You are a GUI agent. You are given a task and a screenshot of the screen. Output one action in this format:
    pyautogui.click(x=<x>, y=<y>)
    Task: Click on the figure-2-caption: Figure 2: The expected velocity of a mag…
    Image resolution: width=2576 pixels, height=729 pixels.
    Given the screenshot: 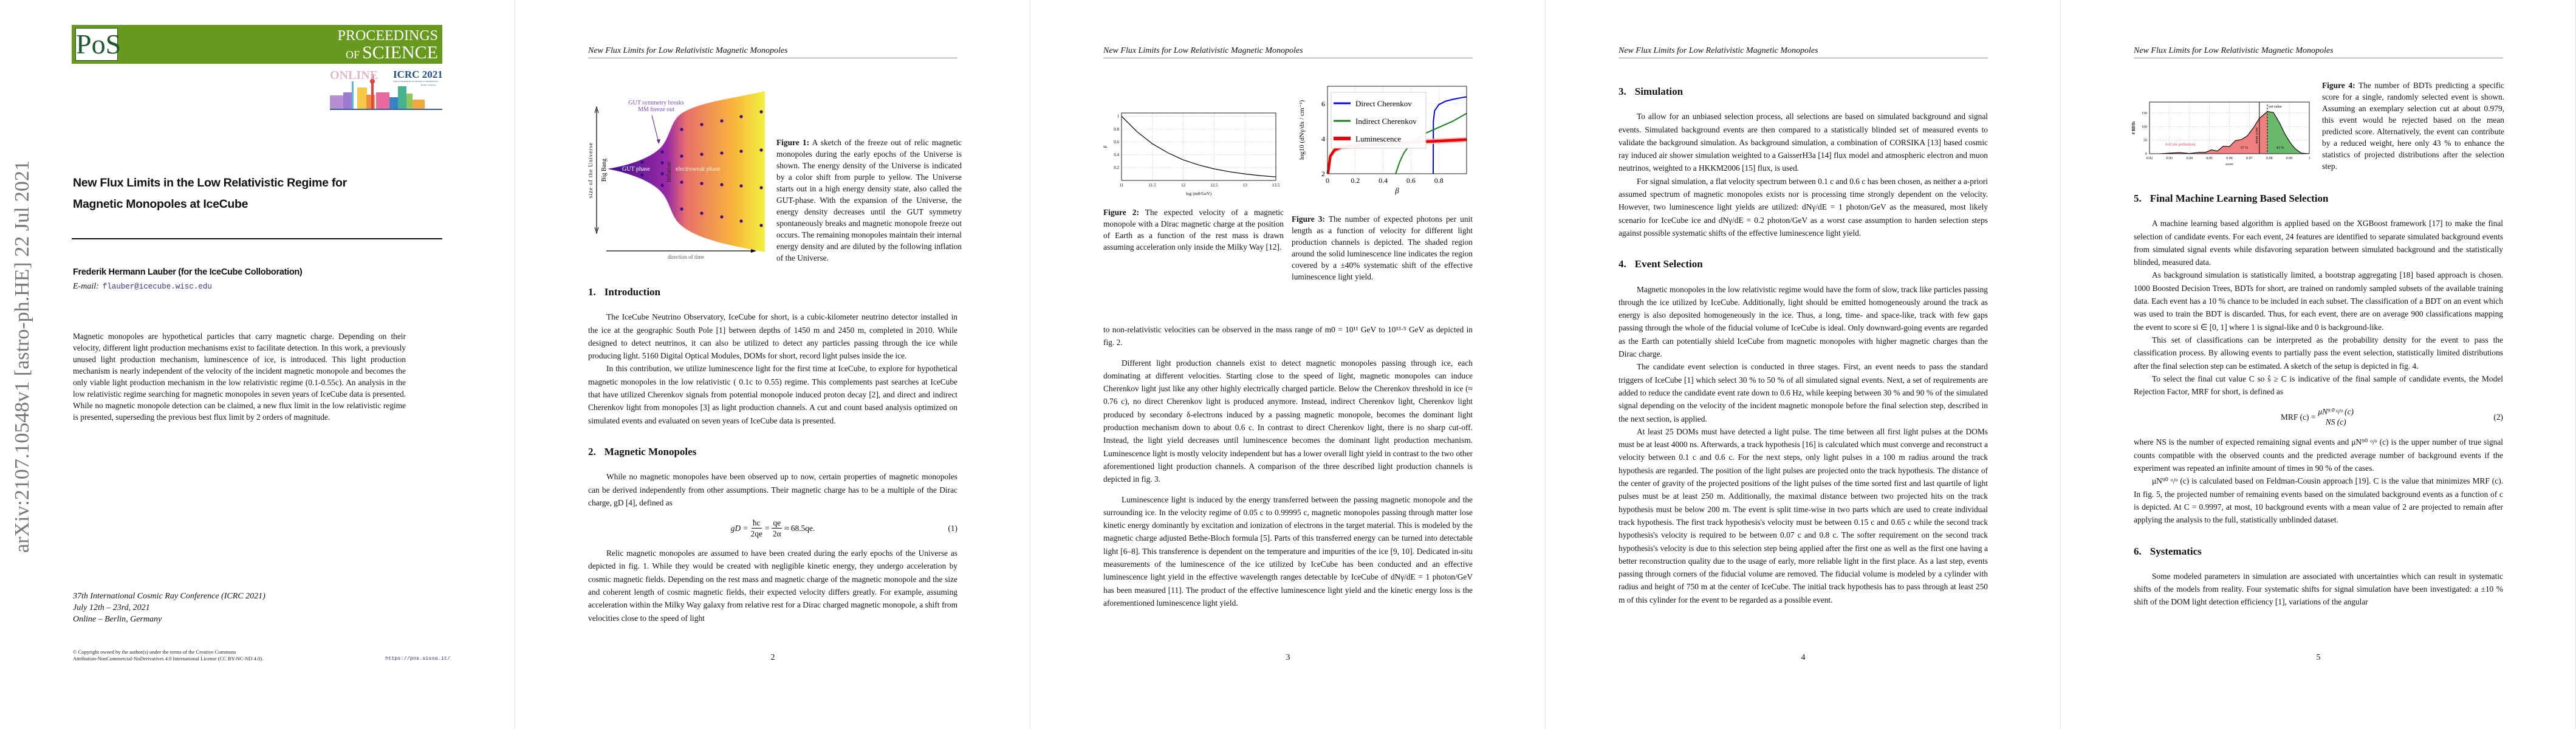 What is the action you would take?
    pyautogui.click(x=1193, y=230)
    